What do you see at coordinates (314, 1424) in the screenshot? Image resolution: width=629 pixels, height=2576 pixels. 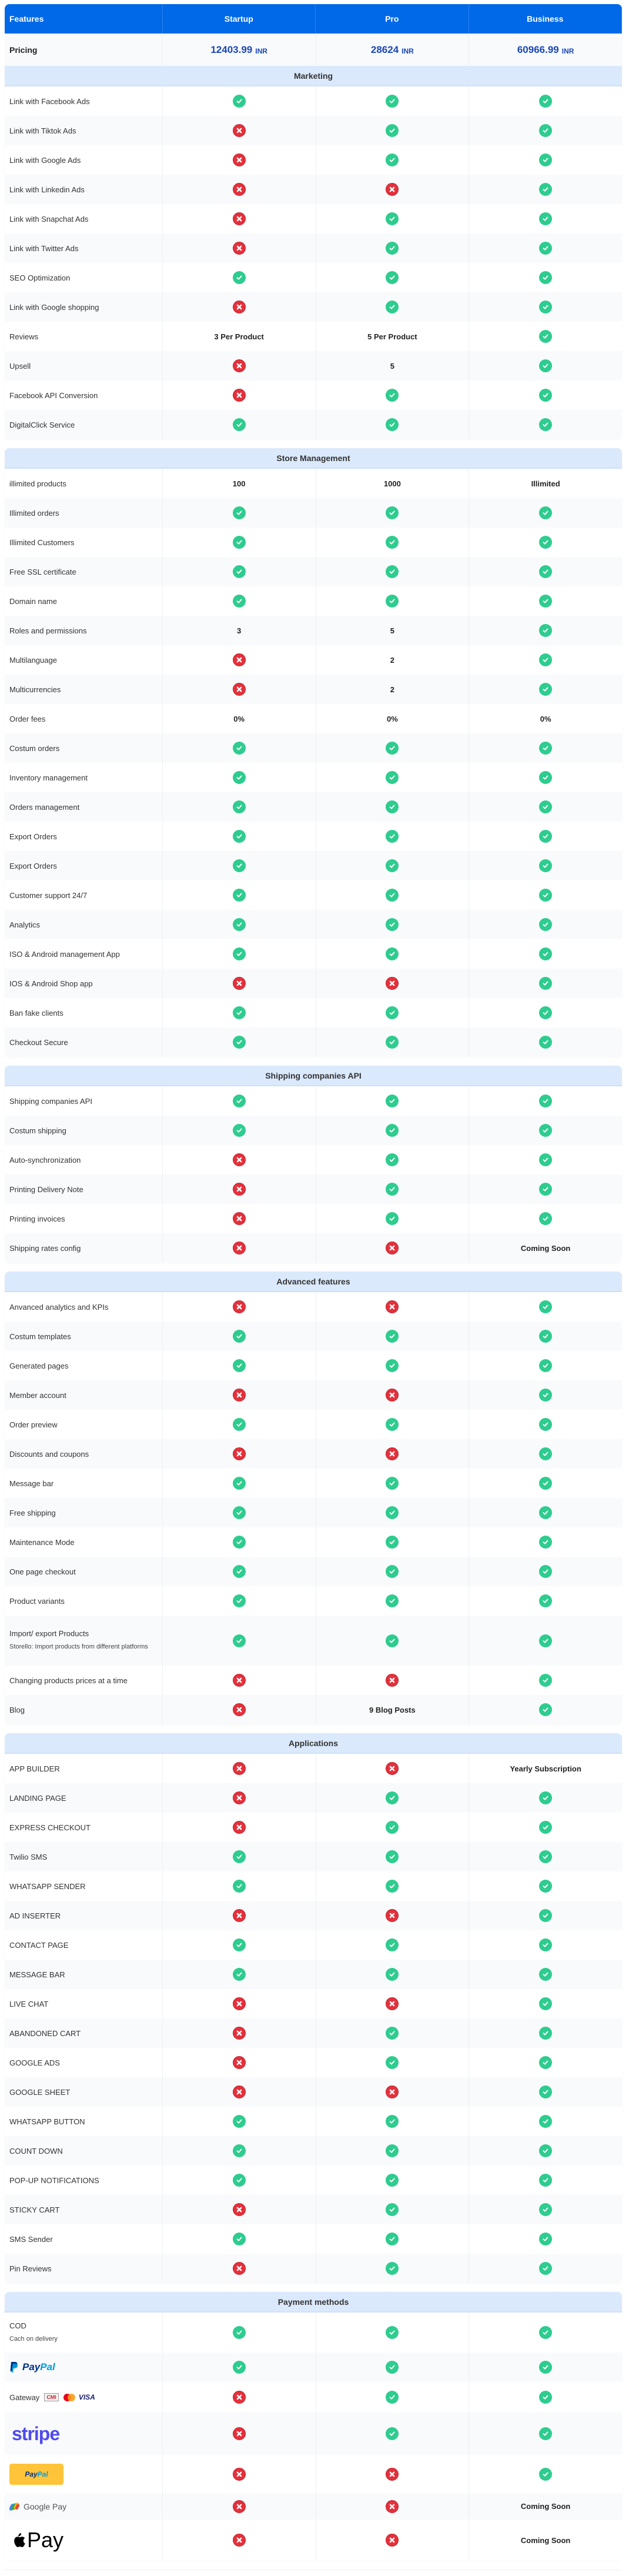 I see `table-row: Order preview` at bounding box center [314, 1424].